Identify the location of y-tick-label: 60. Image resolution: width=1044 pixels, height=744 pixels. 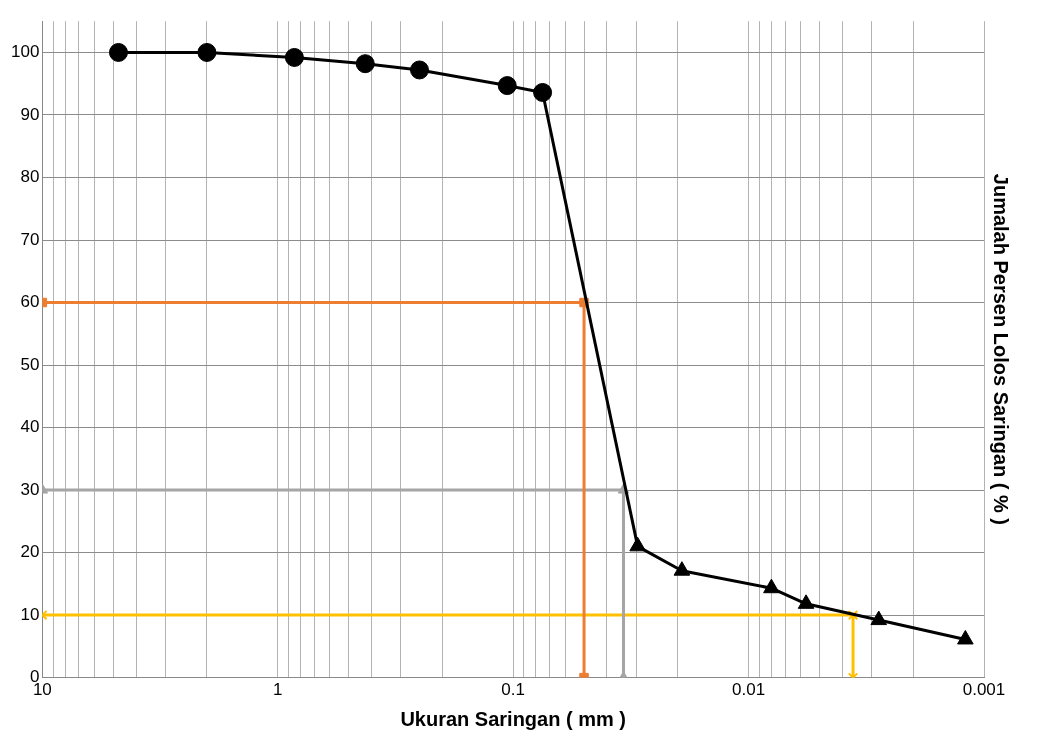
(30, 302).